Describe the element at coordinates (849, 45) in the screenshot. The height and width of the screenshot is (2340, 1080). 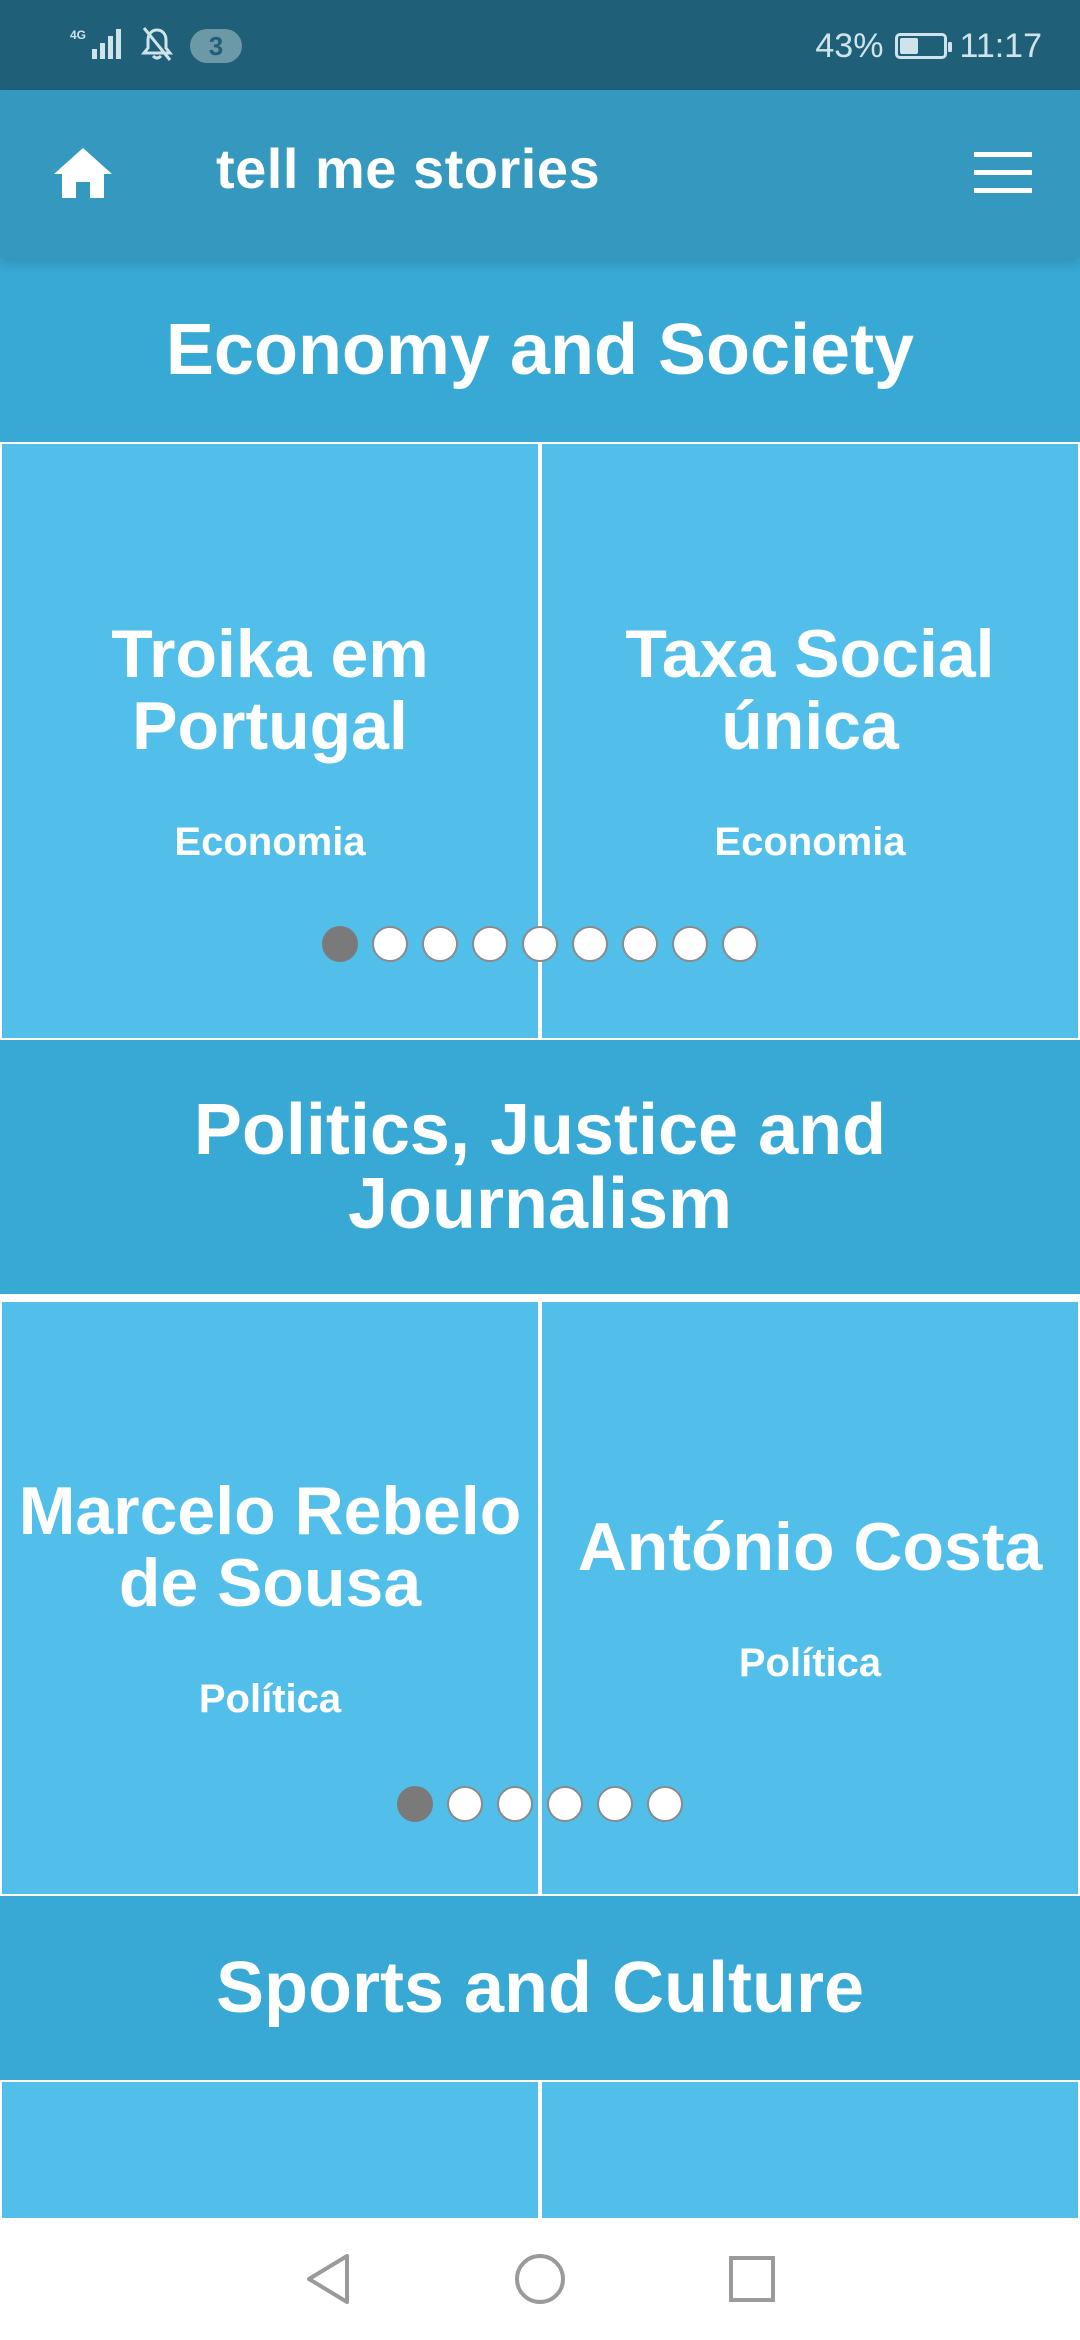
I see `battery-percent: 43%` at that location.